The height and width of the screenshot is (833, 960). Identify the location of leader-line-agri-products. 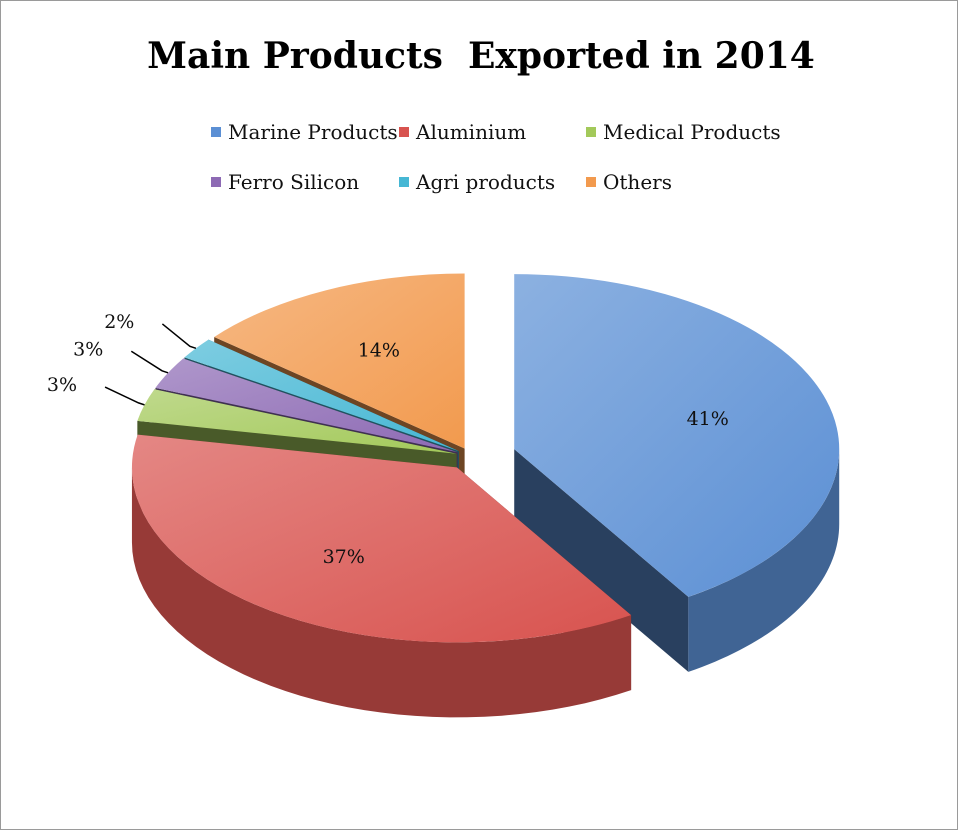
(179, 336).